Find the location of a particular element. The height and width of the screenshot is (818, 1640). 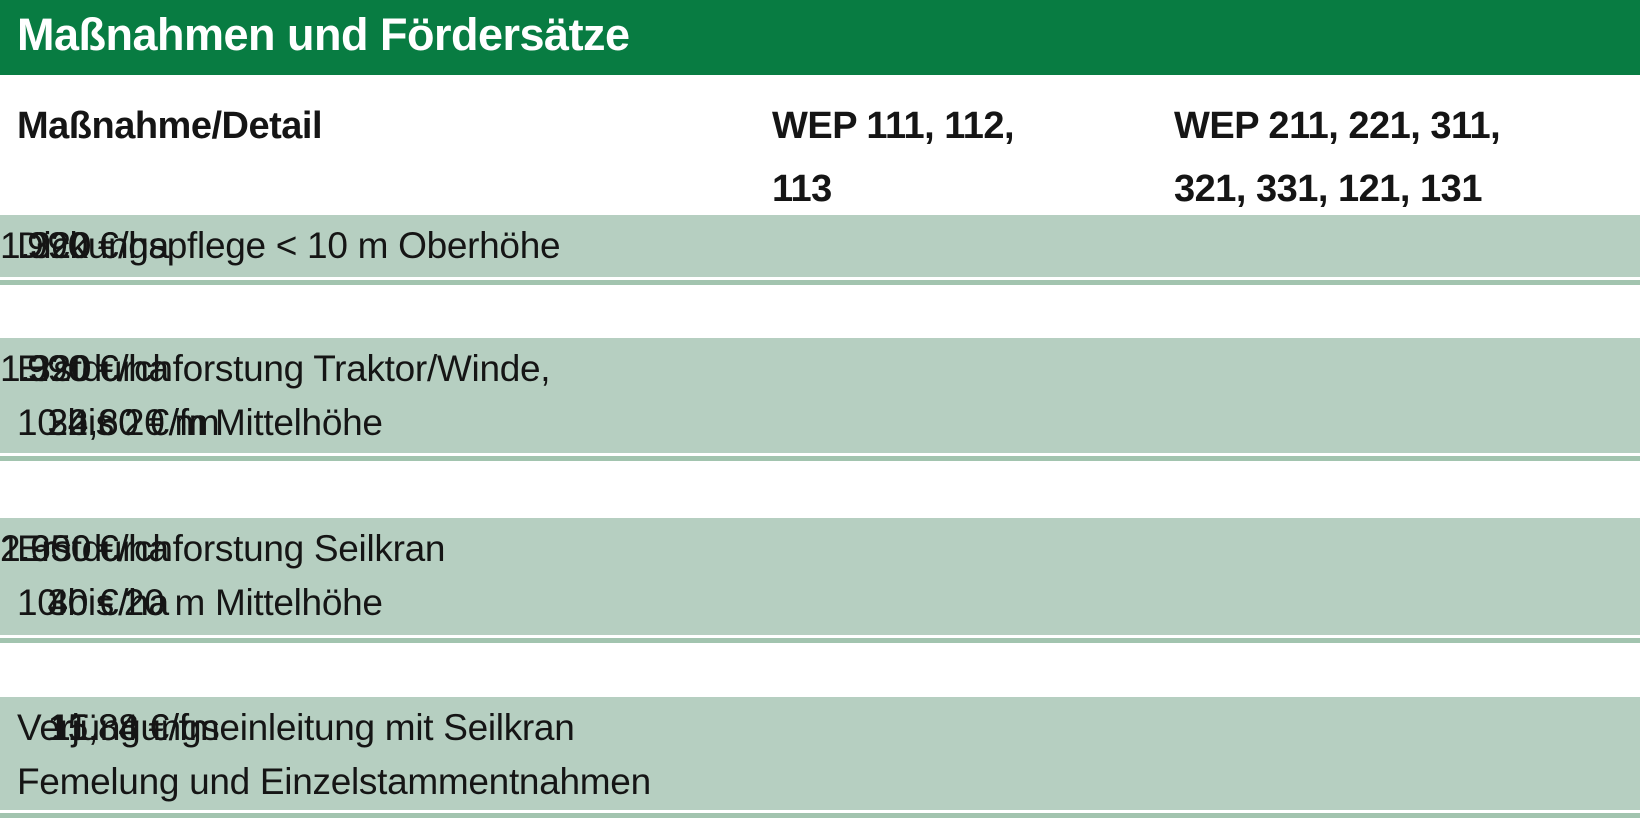

value-line: 1.950 €/ha is located at coordinates (84, 549).